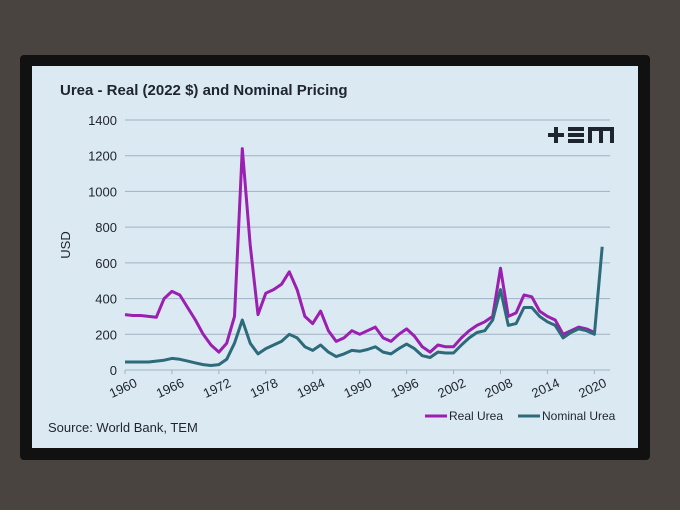 This screenshot has height=515, width=680. I want to click on y-tick-label: 1200, so click(102, 156).